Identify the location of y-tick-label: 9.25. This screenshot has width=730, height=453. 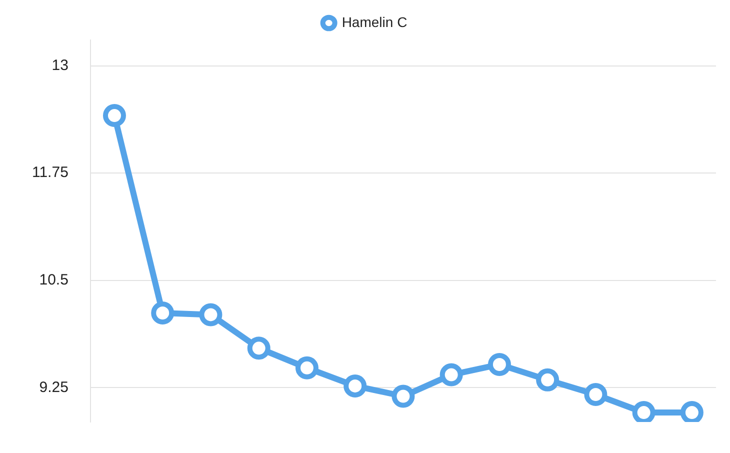
(53, 387).